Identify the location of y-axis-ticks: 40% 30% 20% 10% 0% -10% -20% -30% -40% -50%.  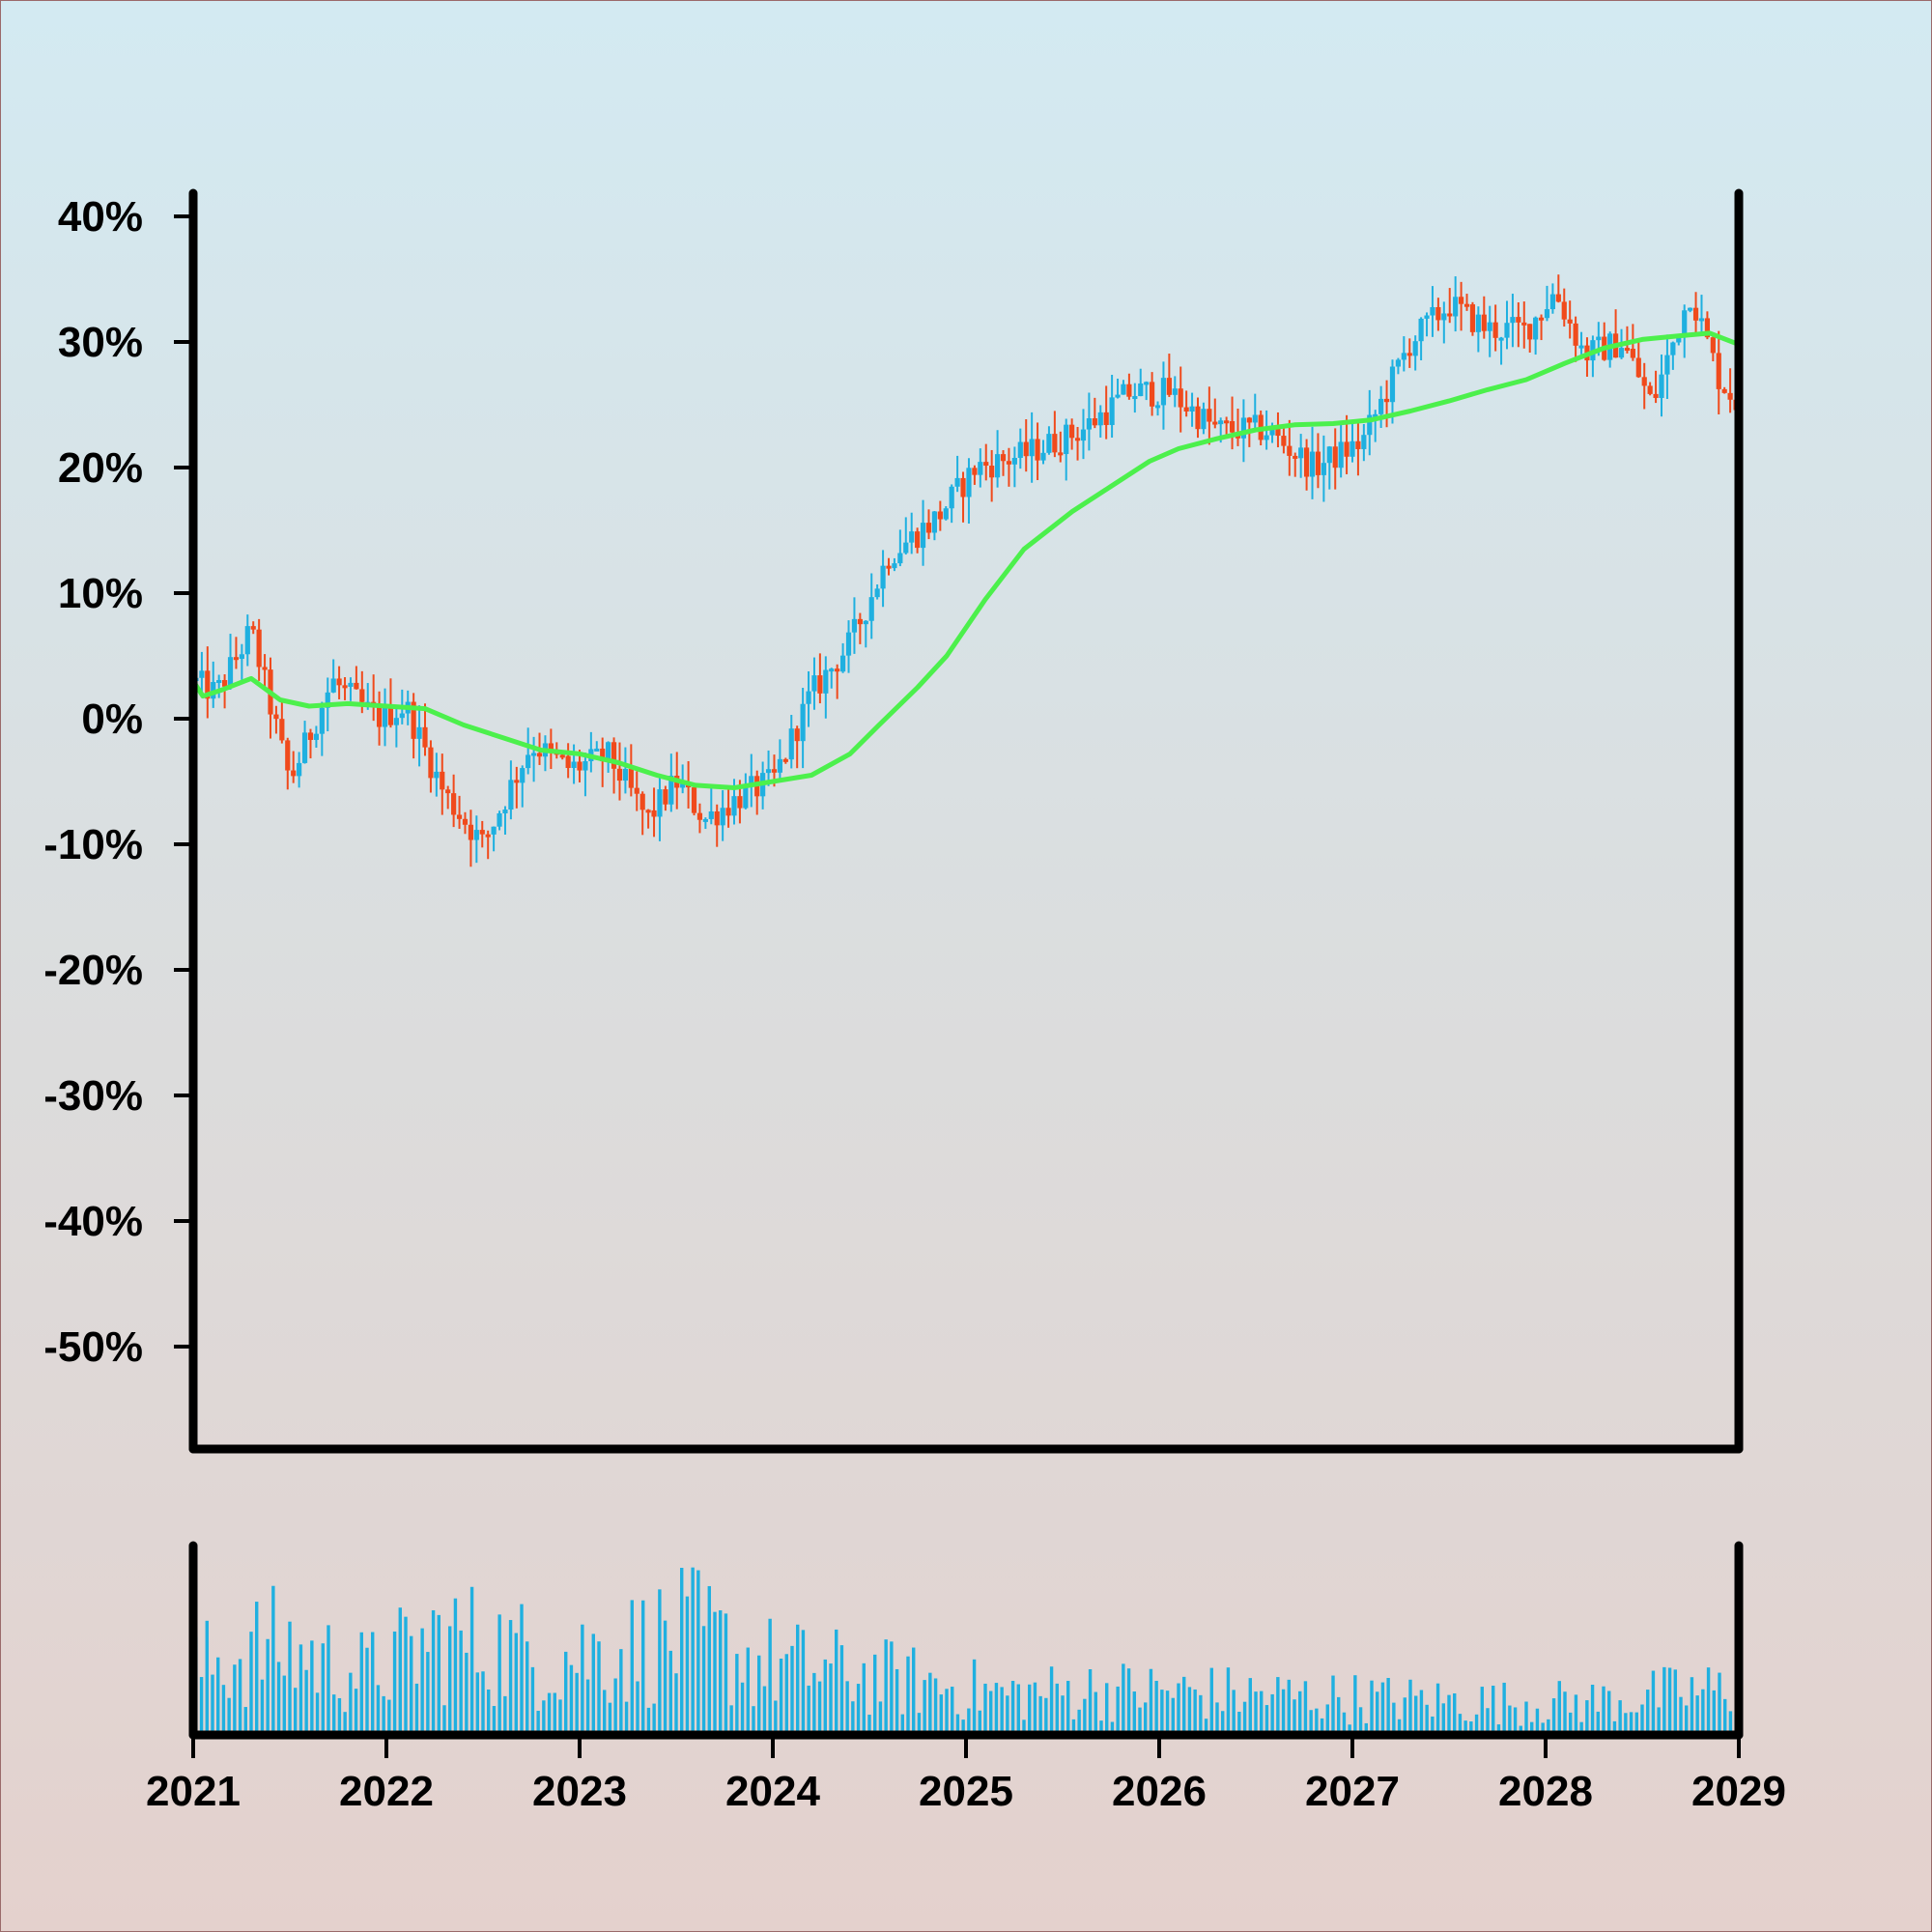
(118, 782).